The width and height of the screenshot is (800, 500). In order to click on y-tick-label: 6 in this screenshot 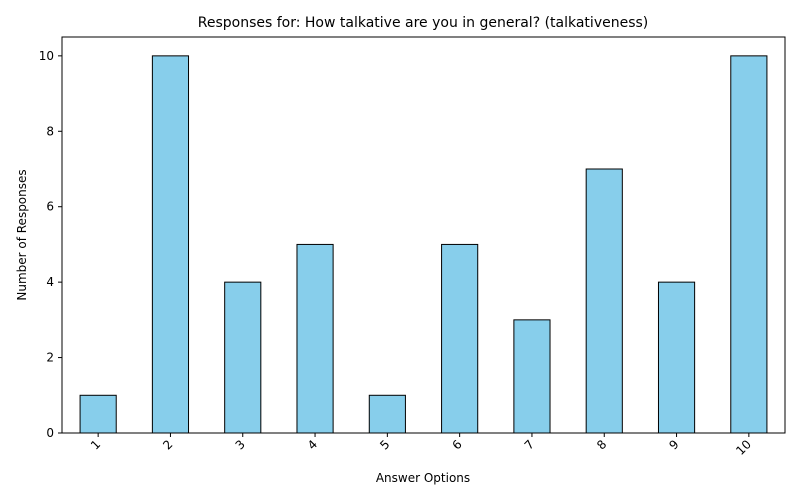, I will do `click(50, 207)`.